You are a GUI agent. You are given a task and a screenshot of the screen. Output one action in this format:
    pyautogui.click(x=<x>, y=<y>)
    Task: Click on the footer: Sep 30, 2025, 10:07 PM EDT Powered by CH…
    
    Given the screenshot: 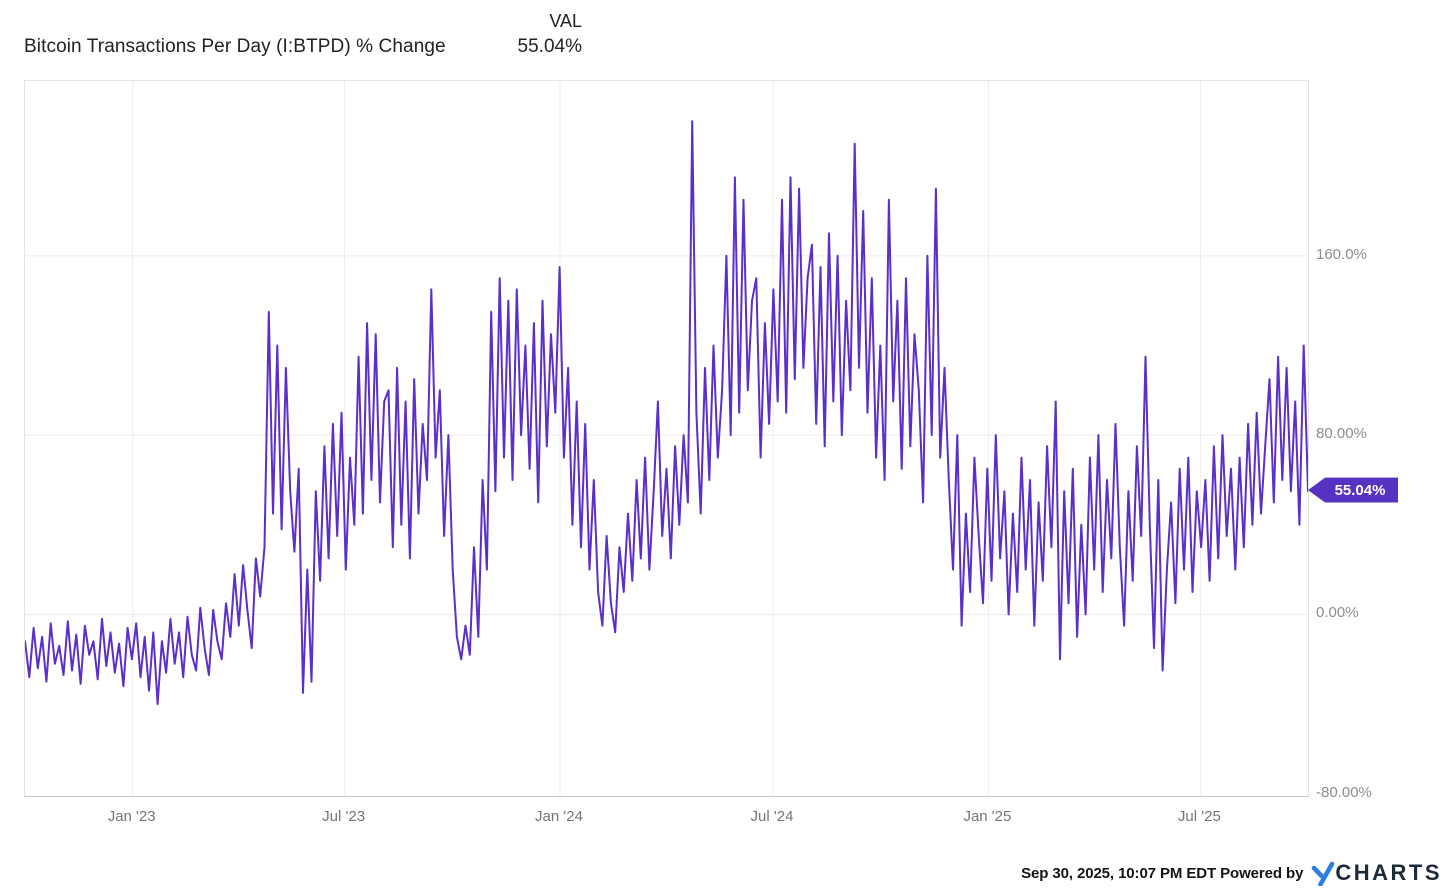 What is the action you would take?
    pyautogui.click(x=1231, y=873)
    